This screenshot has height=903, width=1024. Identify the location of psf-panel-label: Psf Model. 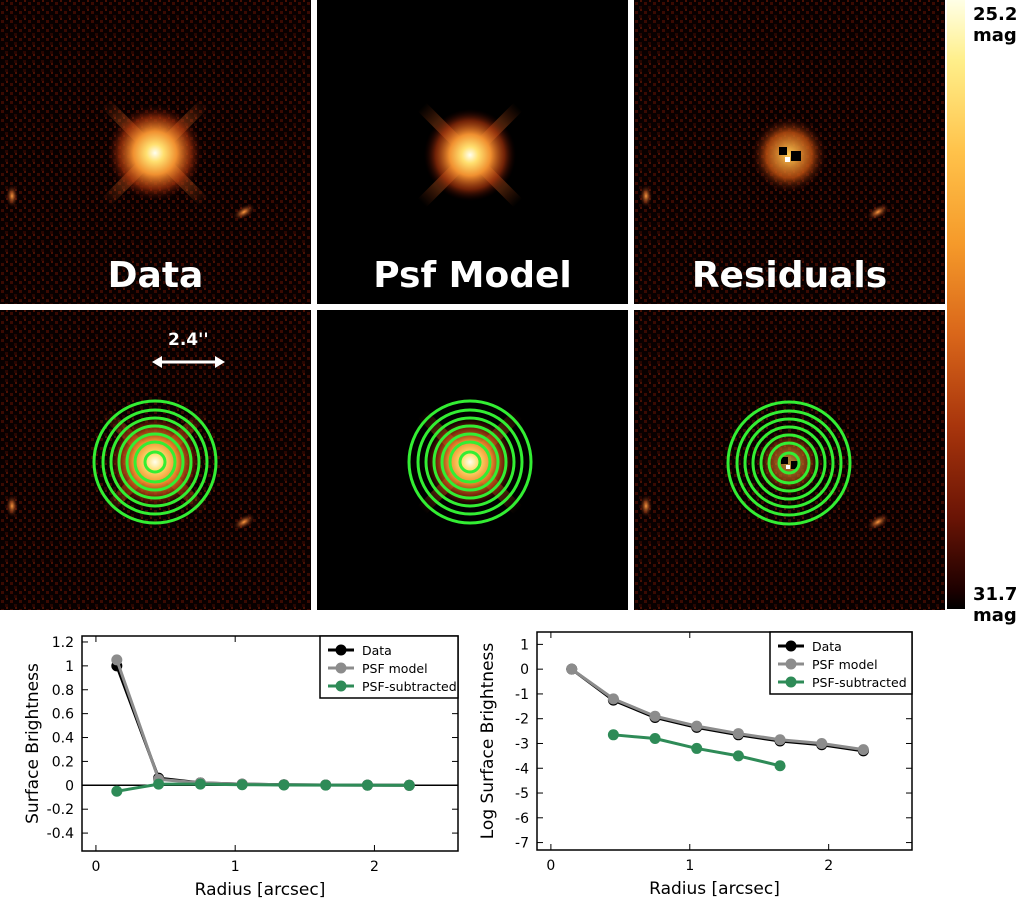
(472, 275).